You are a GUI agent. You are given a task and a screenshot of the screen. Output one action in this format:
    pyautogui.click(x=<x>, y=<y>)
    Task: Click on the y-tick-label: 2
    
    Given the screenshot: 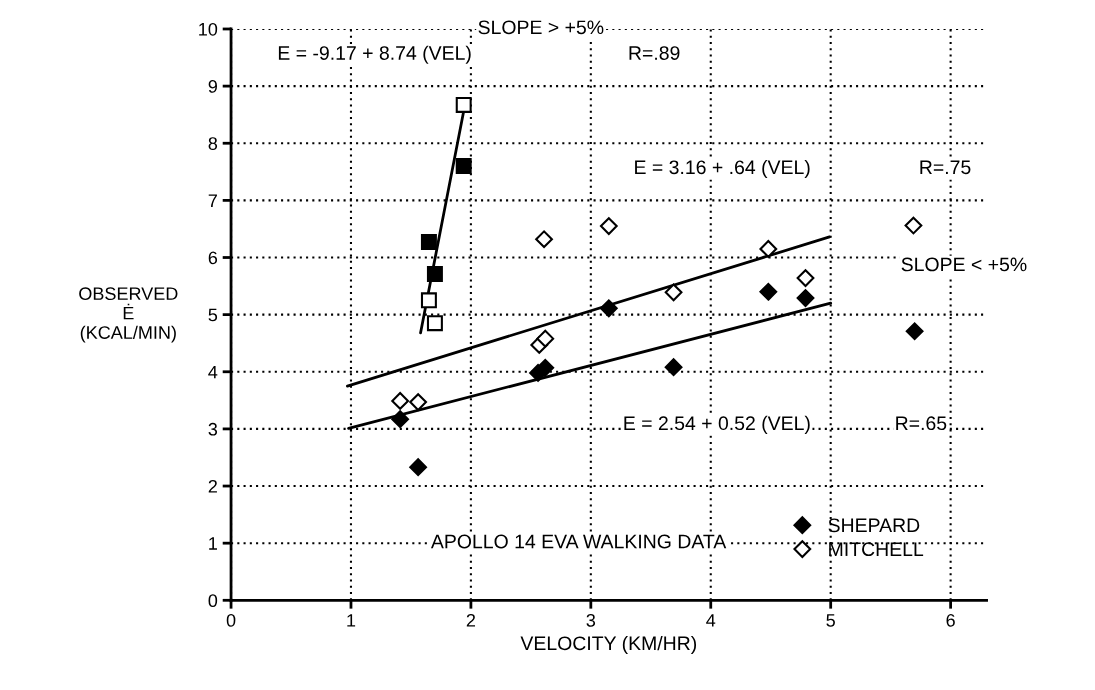 What is the action you would take?
    pyautogui.click(x=212, y=486)
    